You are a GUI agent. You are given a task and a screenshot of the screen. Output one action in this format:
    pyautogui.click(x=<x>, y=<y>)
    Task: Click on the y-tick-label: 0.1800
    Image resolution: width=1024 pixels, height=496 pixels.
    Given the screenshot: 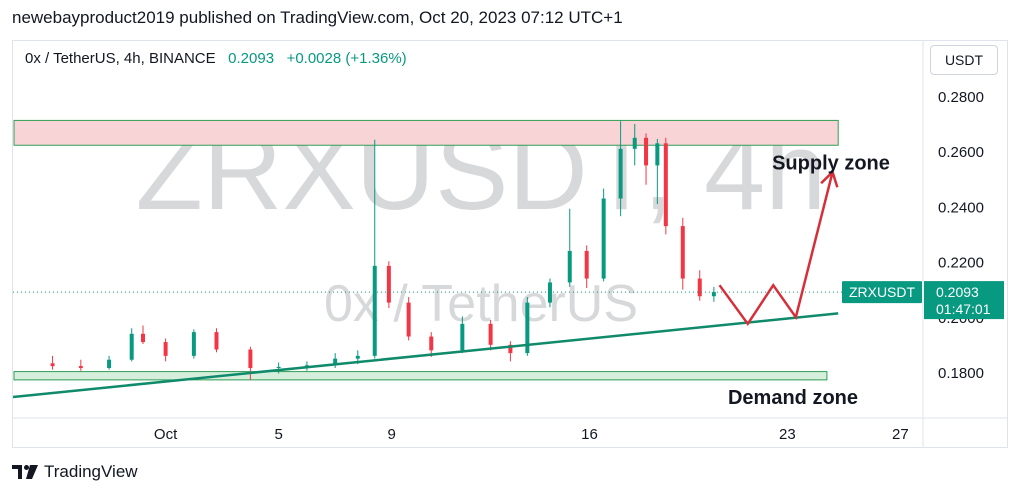 What is the action you would take?
    pyautogui.click(x=961, y=373)
    